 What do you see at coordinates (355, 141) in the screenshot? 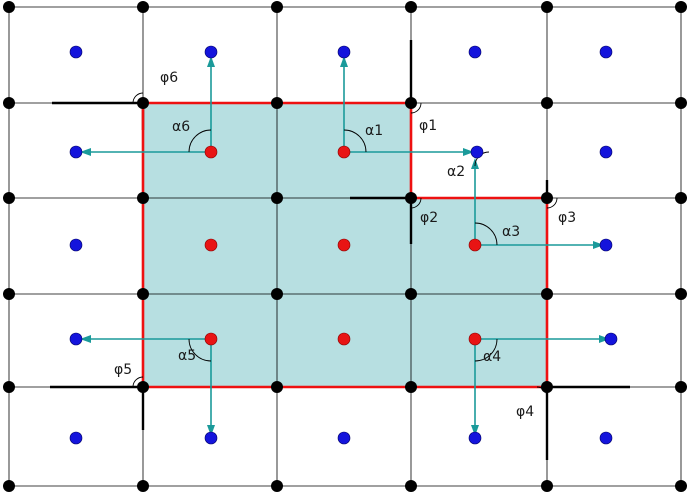
I see `alpha1-arc` at bounding box center [355, 141].